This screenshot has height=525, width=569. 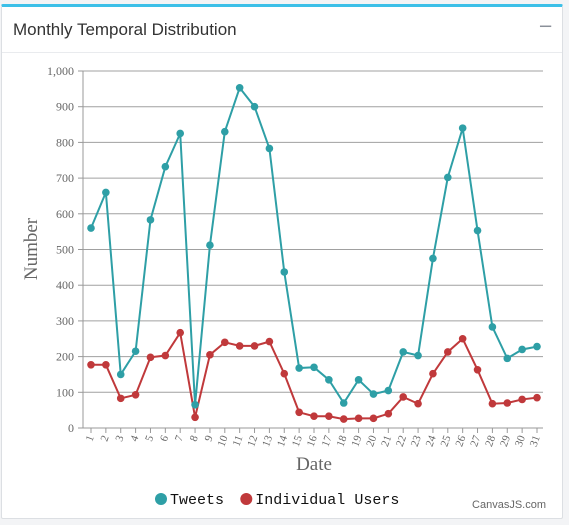 What do you see at coordinates (223, 440) in the screenshot?
I see `x-tick-label: 10` at bounding box center [223, 440].